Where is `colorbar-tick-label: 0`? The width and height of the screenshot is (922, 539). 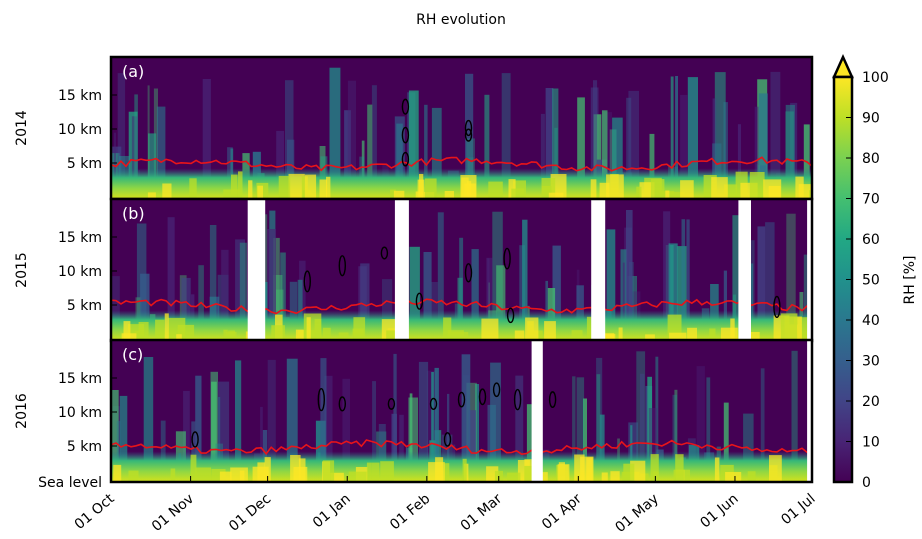
colorbar-tick-label: 0 is located at coordinates (866, 483).